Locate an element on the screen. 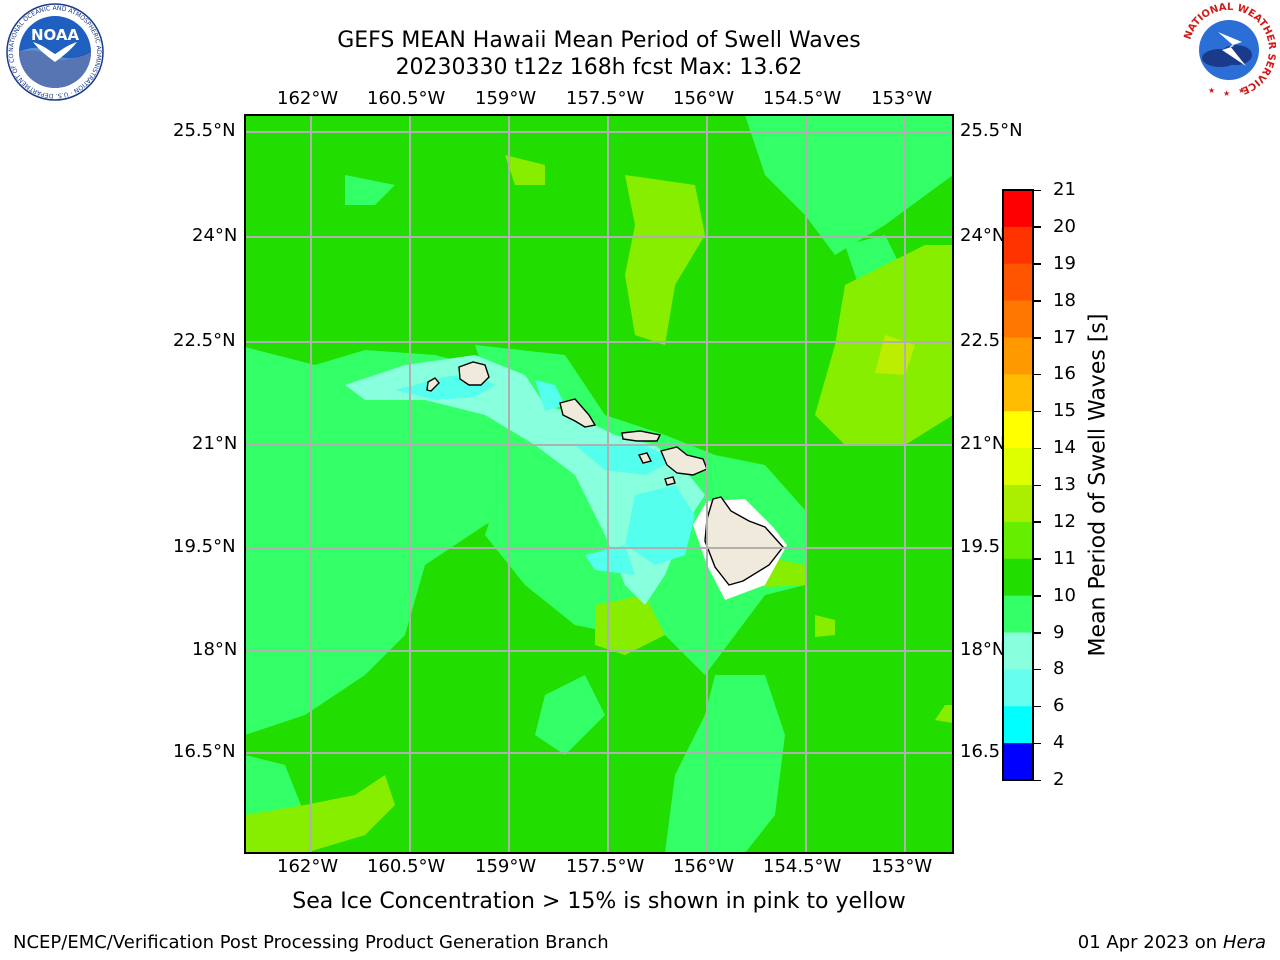 The image size is (1280, 960). lon-tick-bottom: 160.5°W is located at coordinates (406, 866).